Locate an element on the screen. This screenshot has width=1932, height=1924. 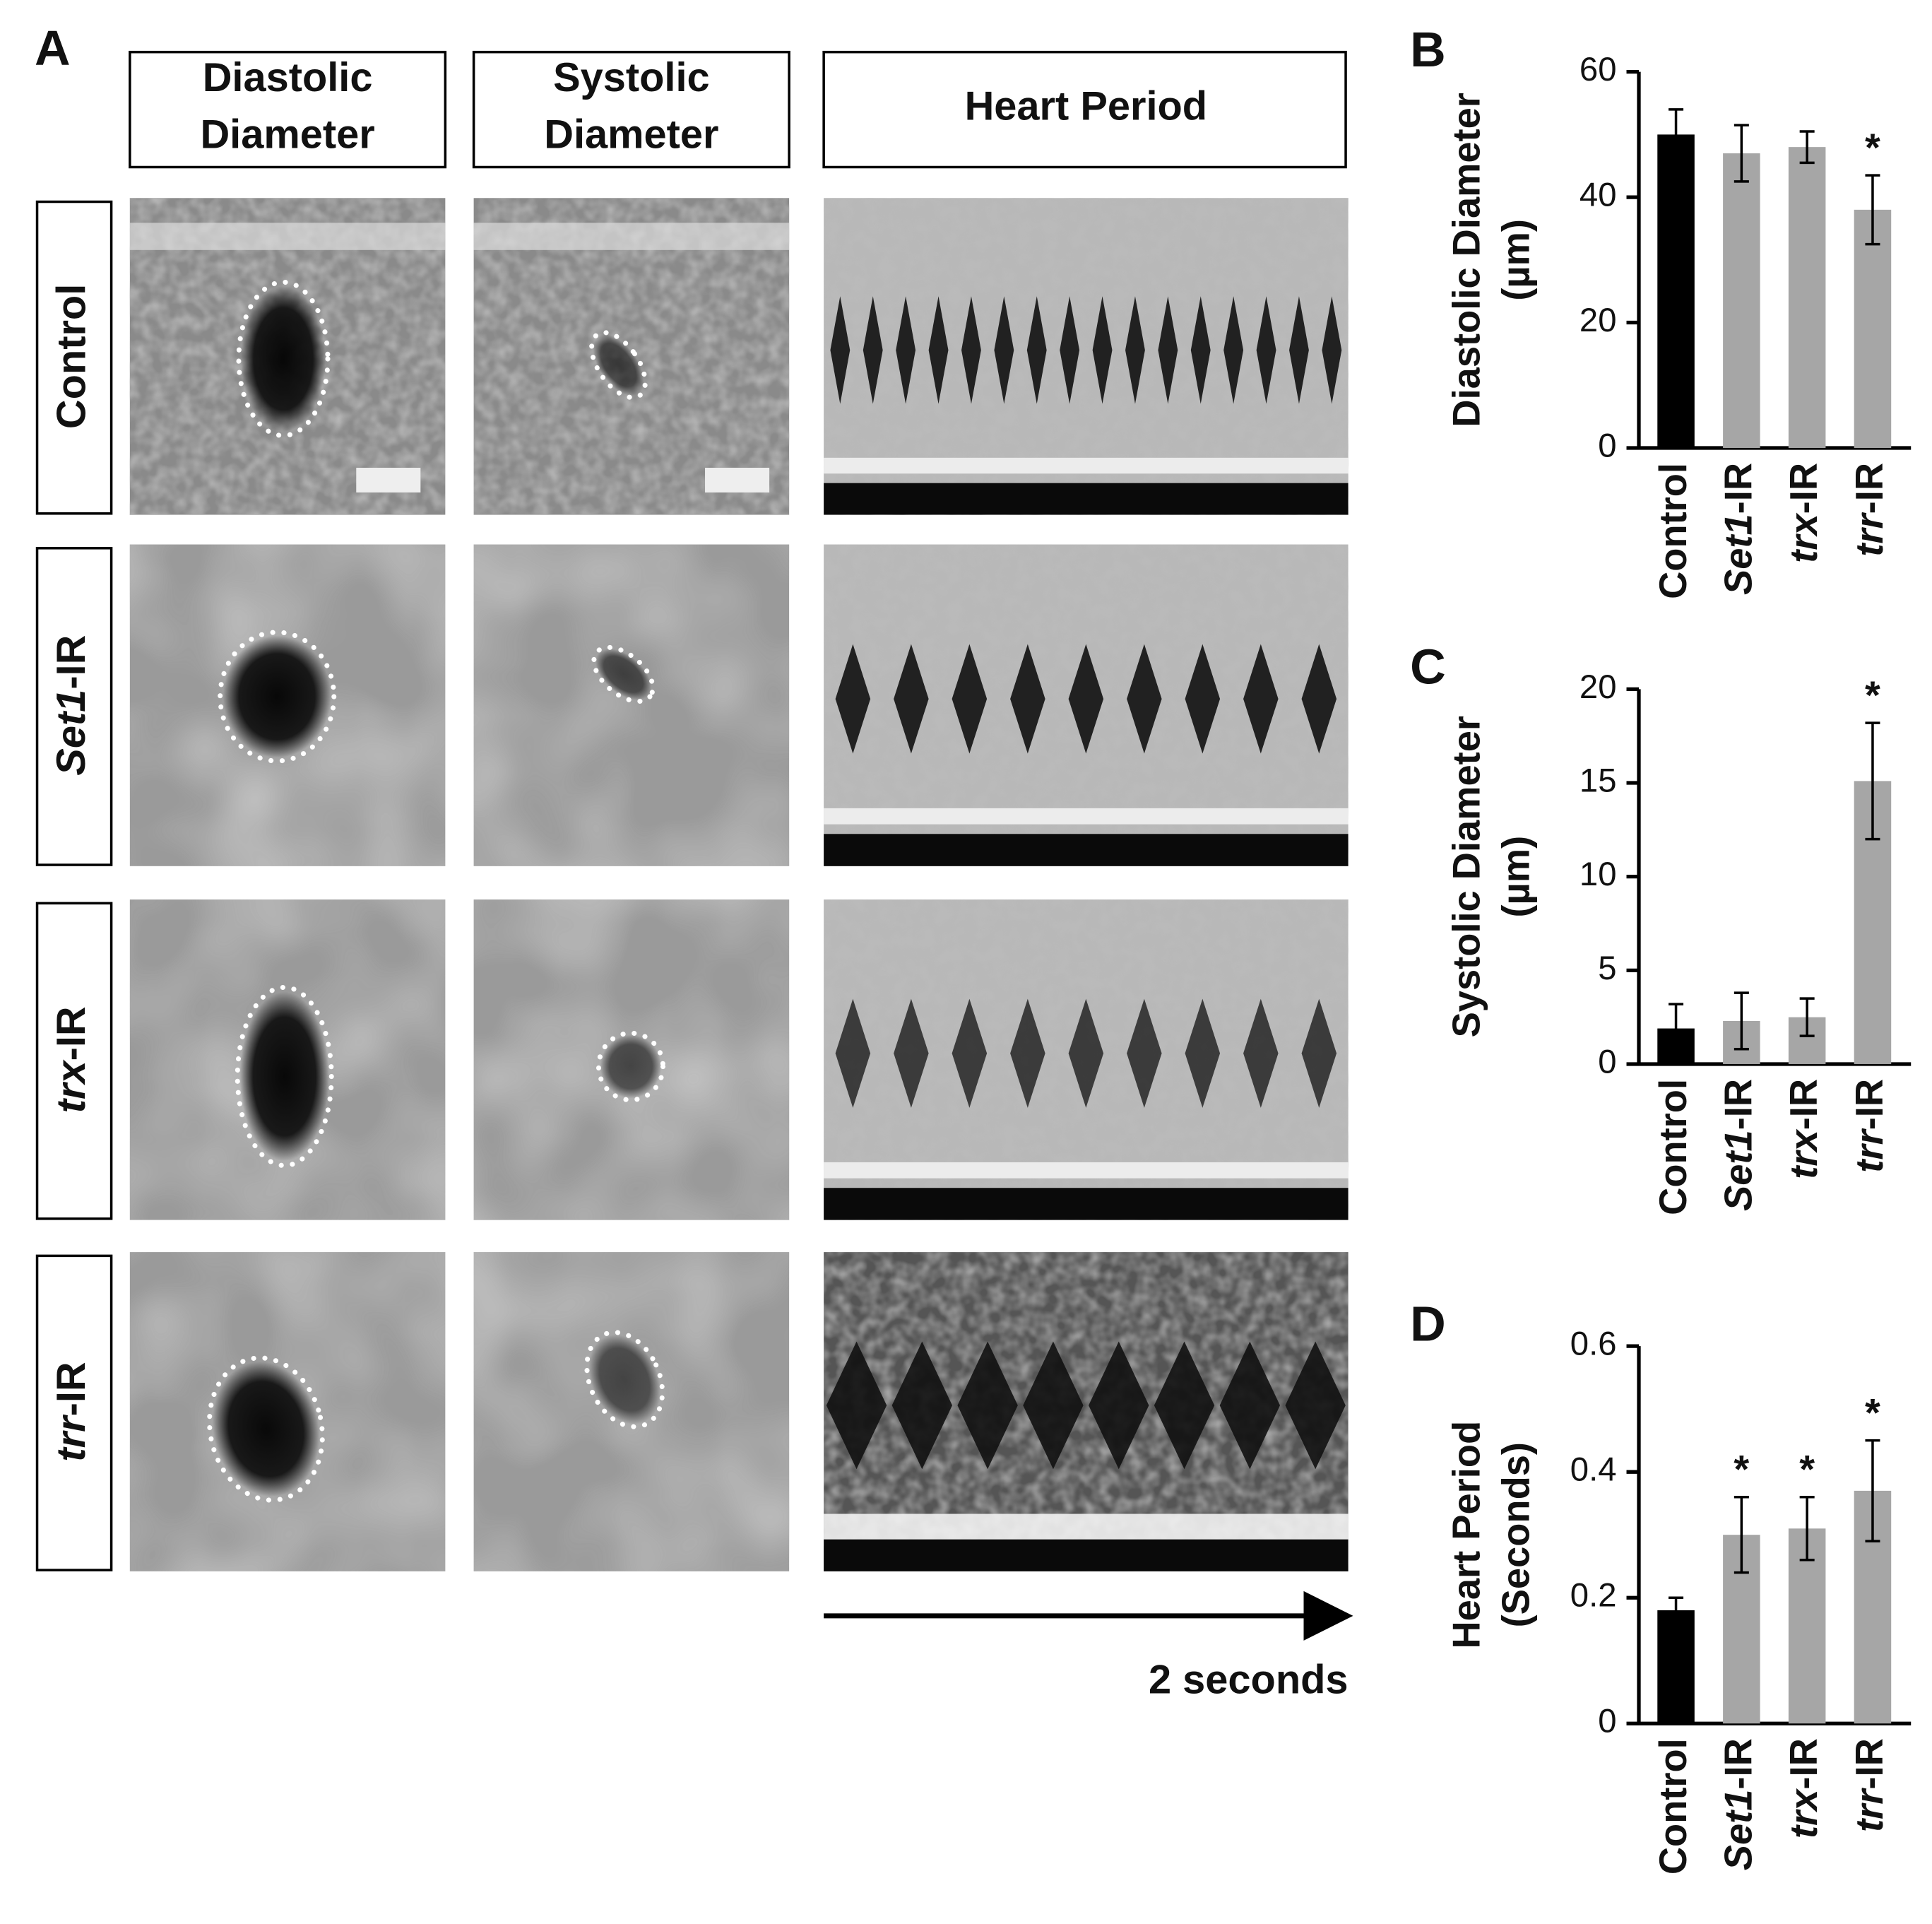
y-tick-label: 20 is located at coordinates (1598, 687).